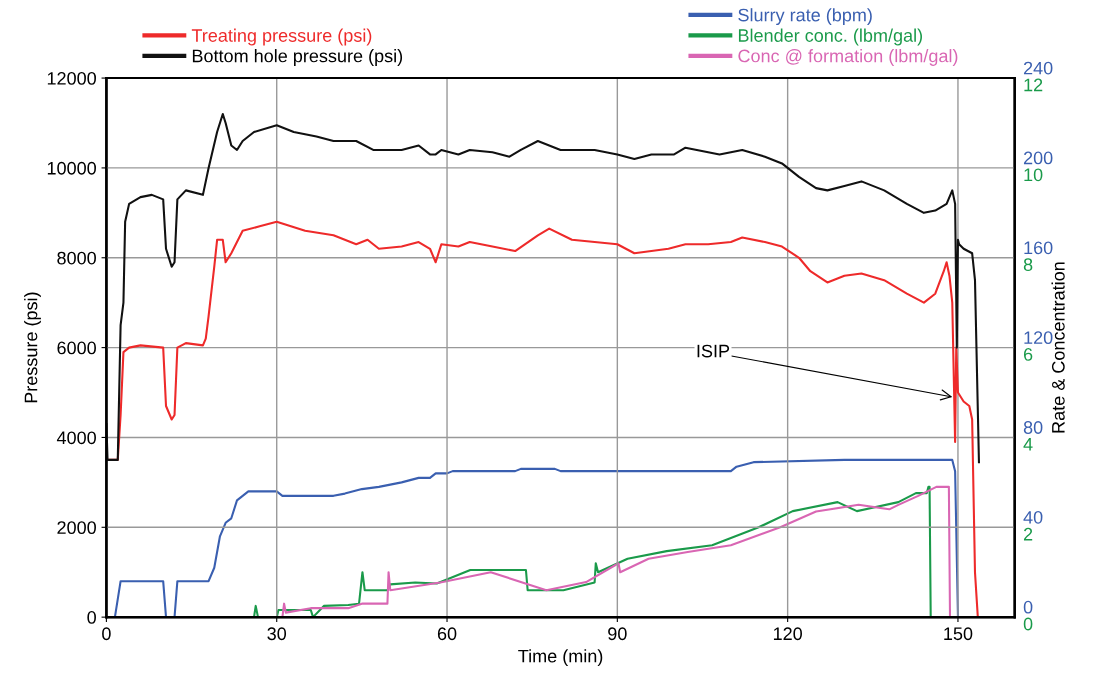 Image resolution: width=1097 pixels, height=673 pixels. I want to click on y3-tick-label: 2, so click(1028, 534).